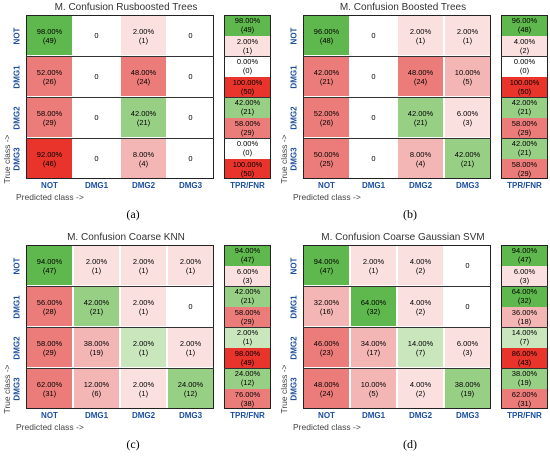 This screenshot has width=550, height=457. What do you see at coordinates (247, 168) in the screenshot?
I see `fnr-cell: 100.00% (50)` at bounding box center [247, 168].